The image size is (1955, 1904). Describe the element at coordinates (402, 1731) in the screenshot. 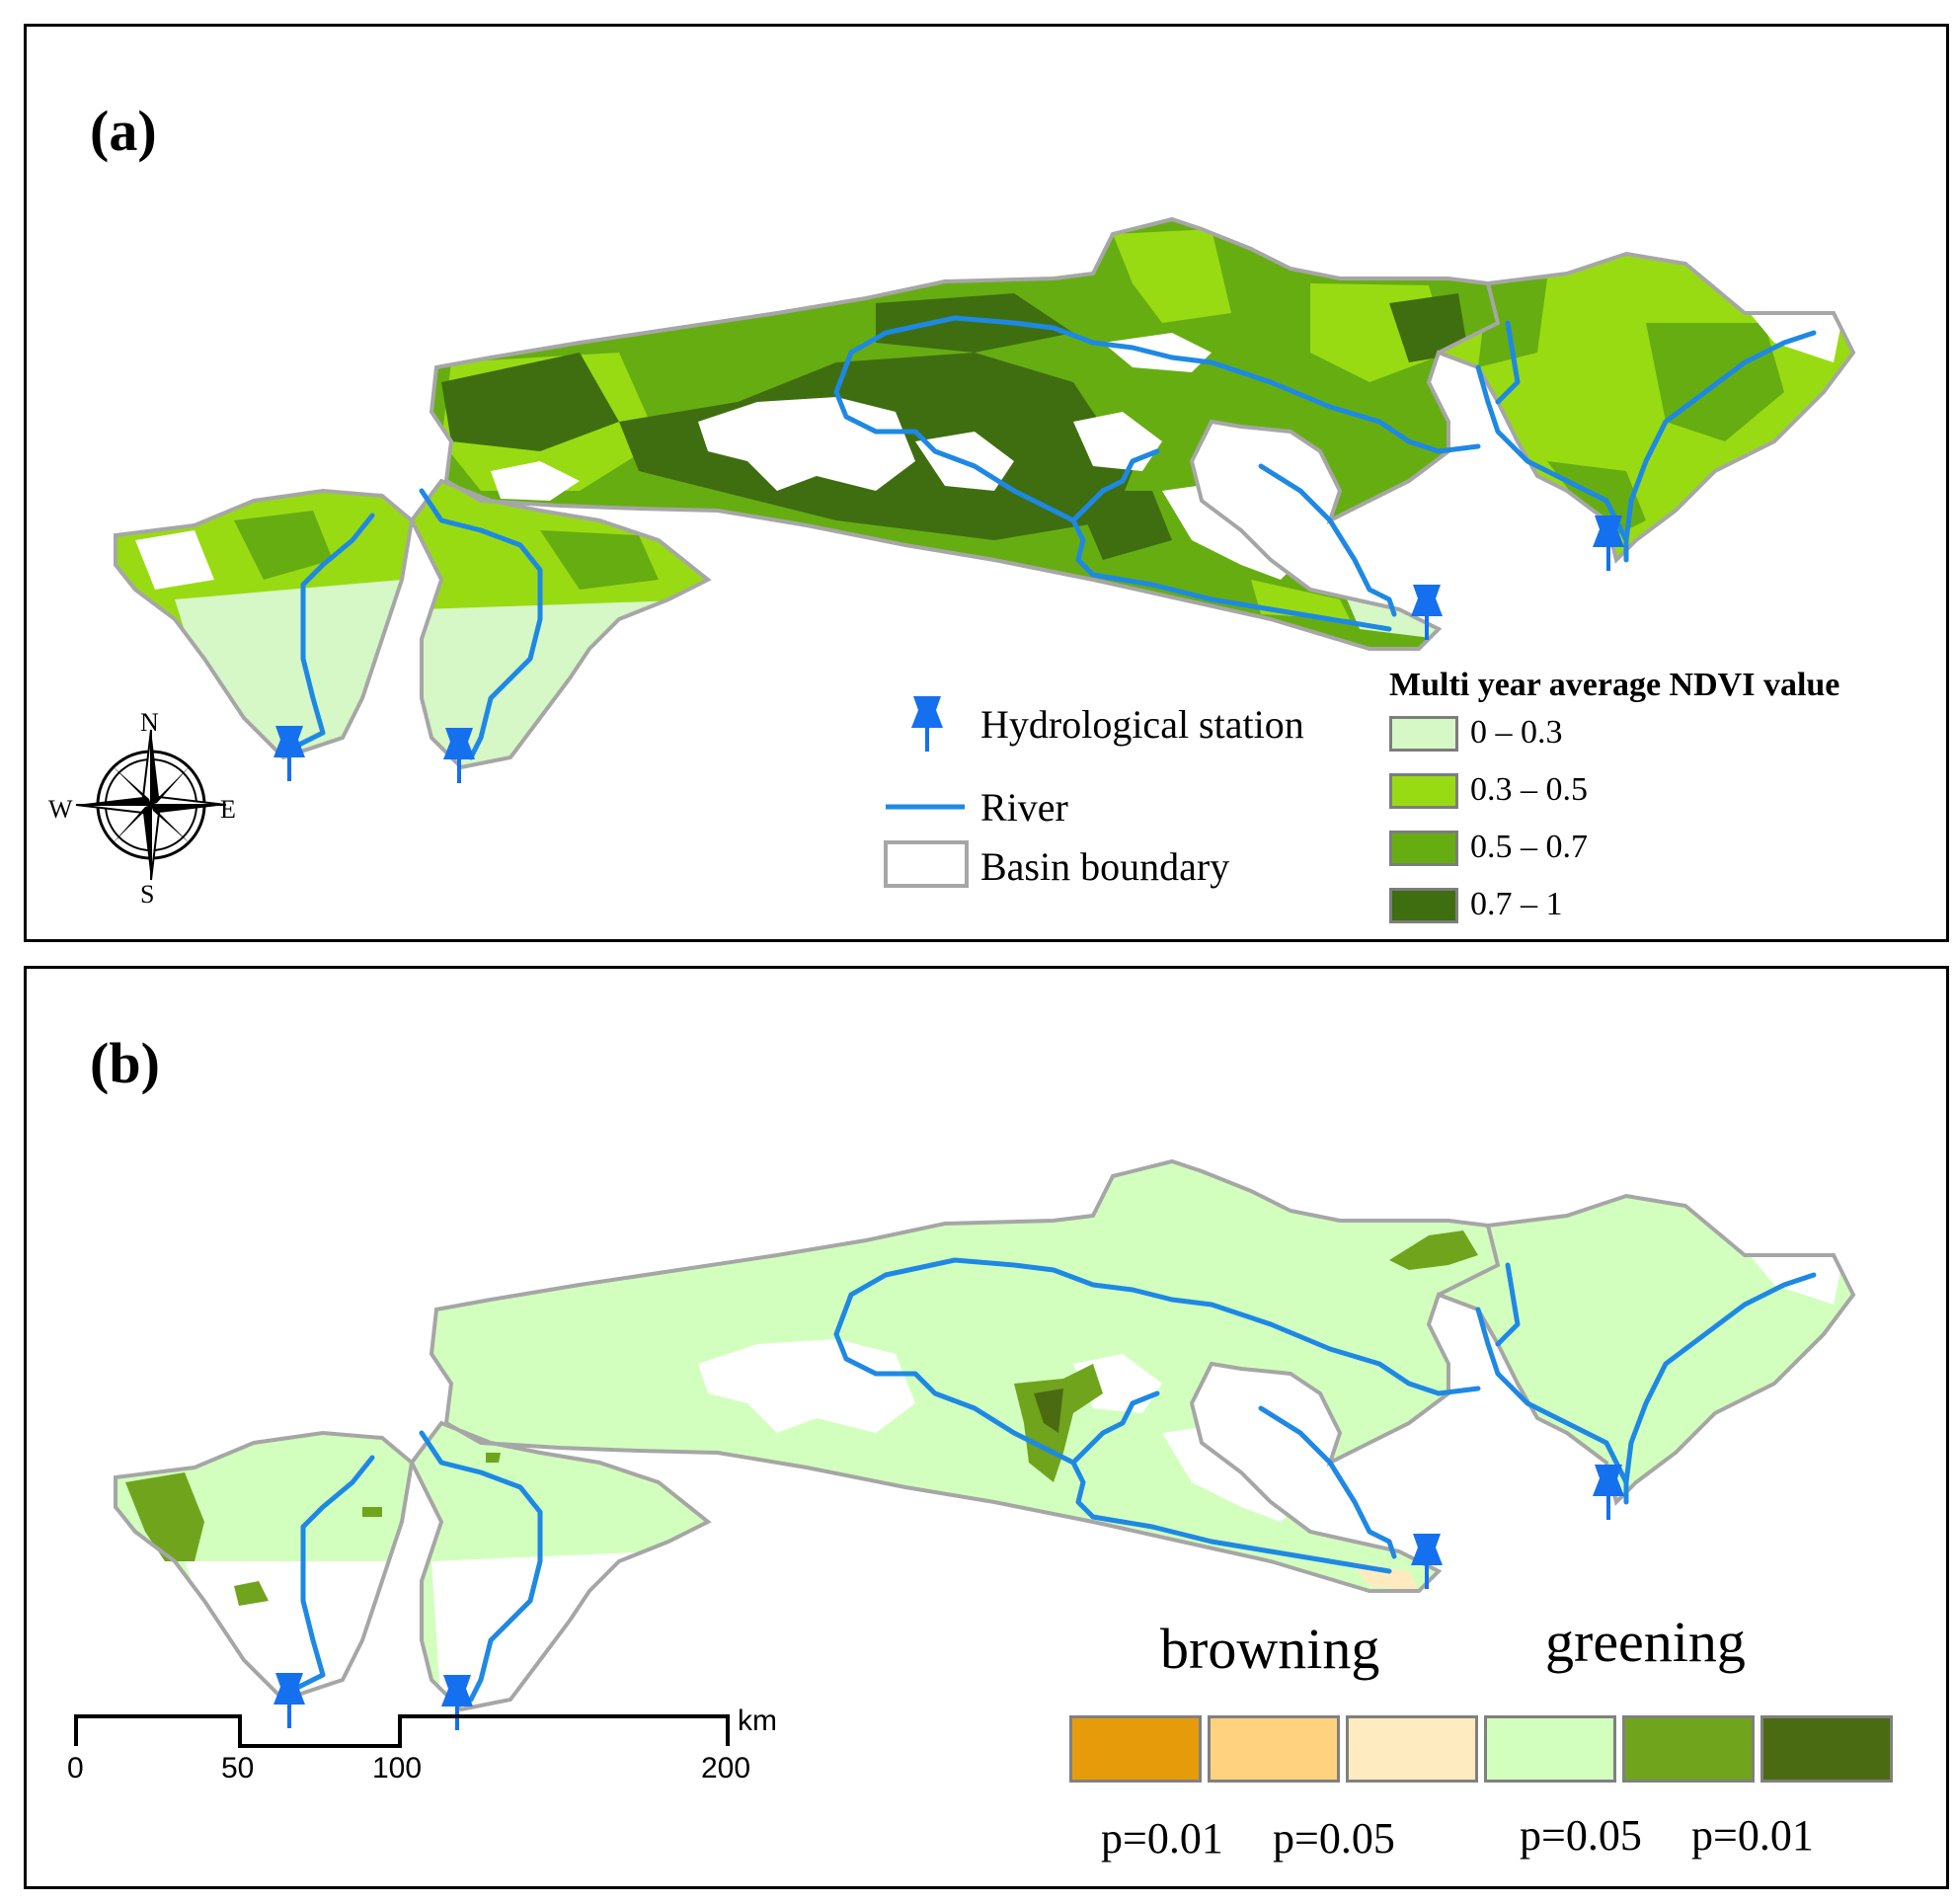

I see `scale-bar` at that location.